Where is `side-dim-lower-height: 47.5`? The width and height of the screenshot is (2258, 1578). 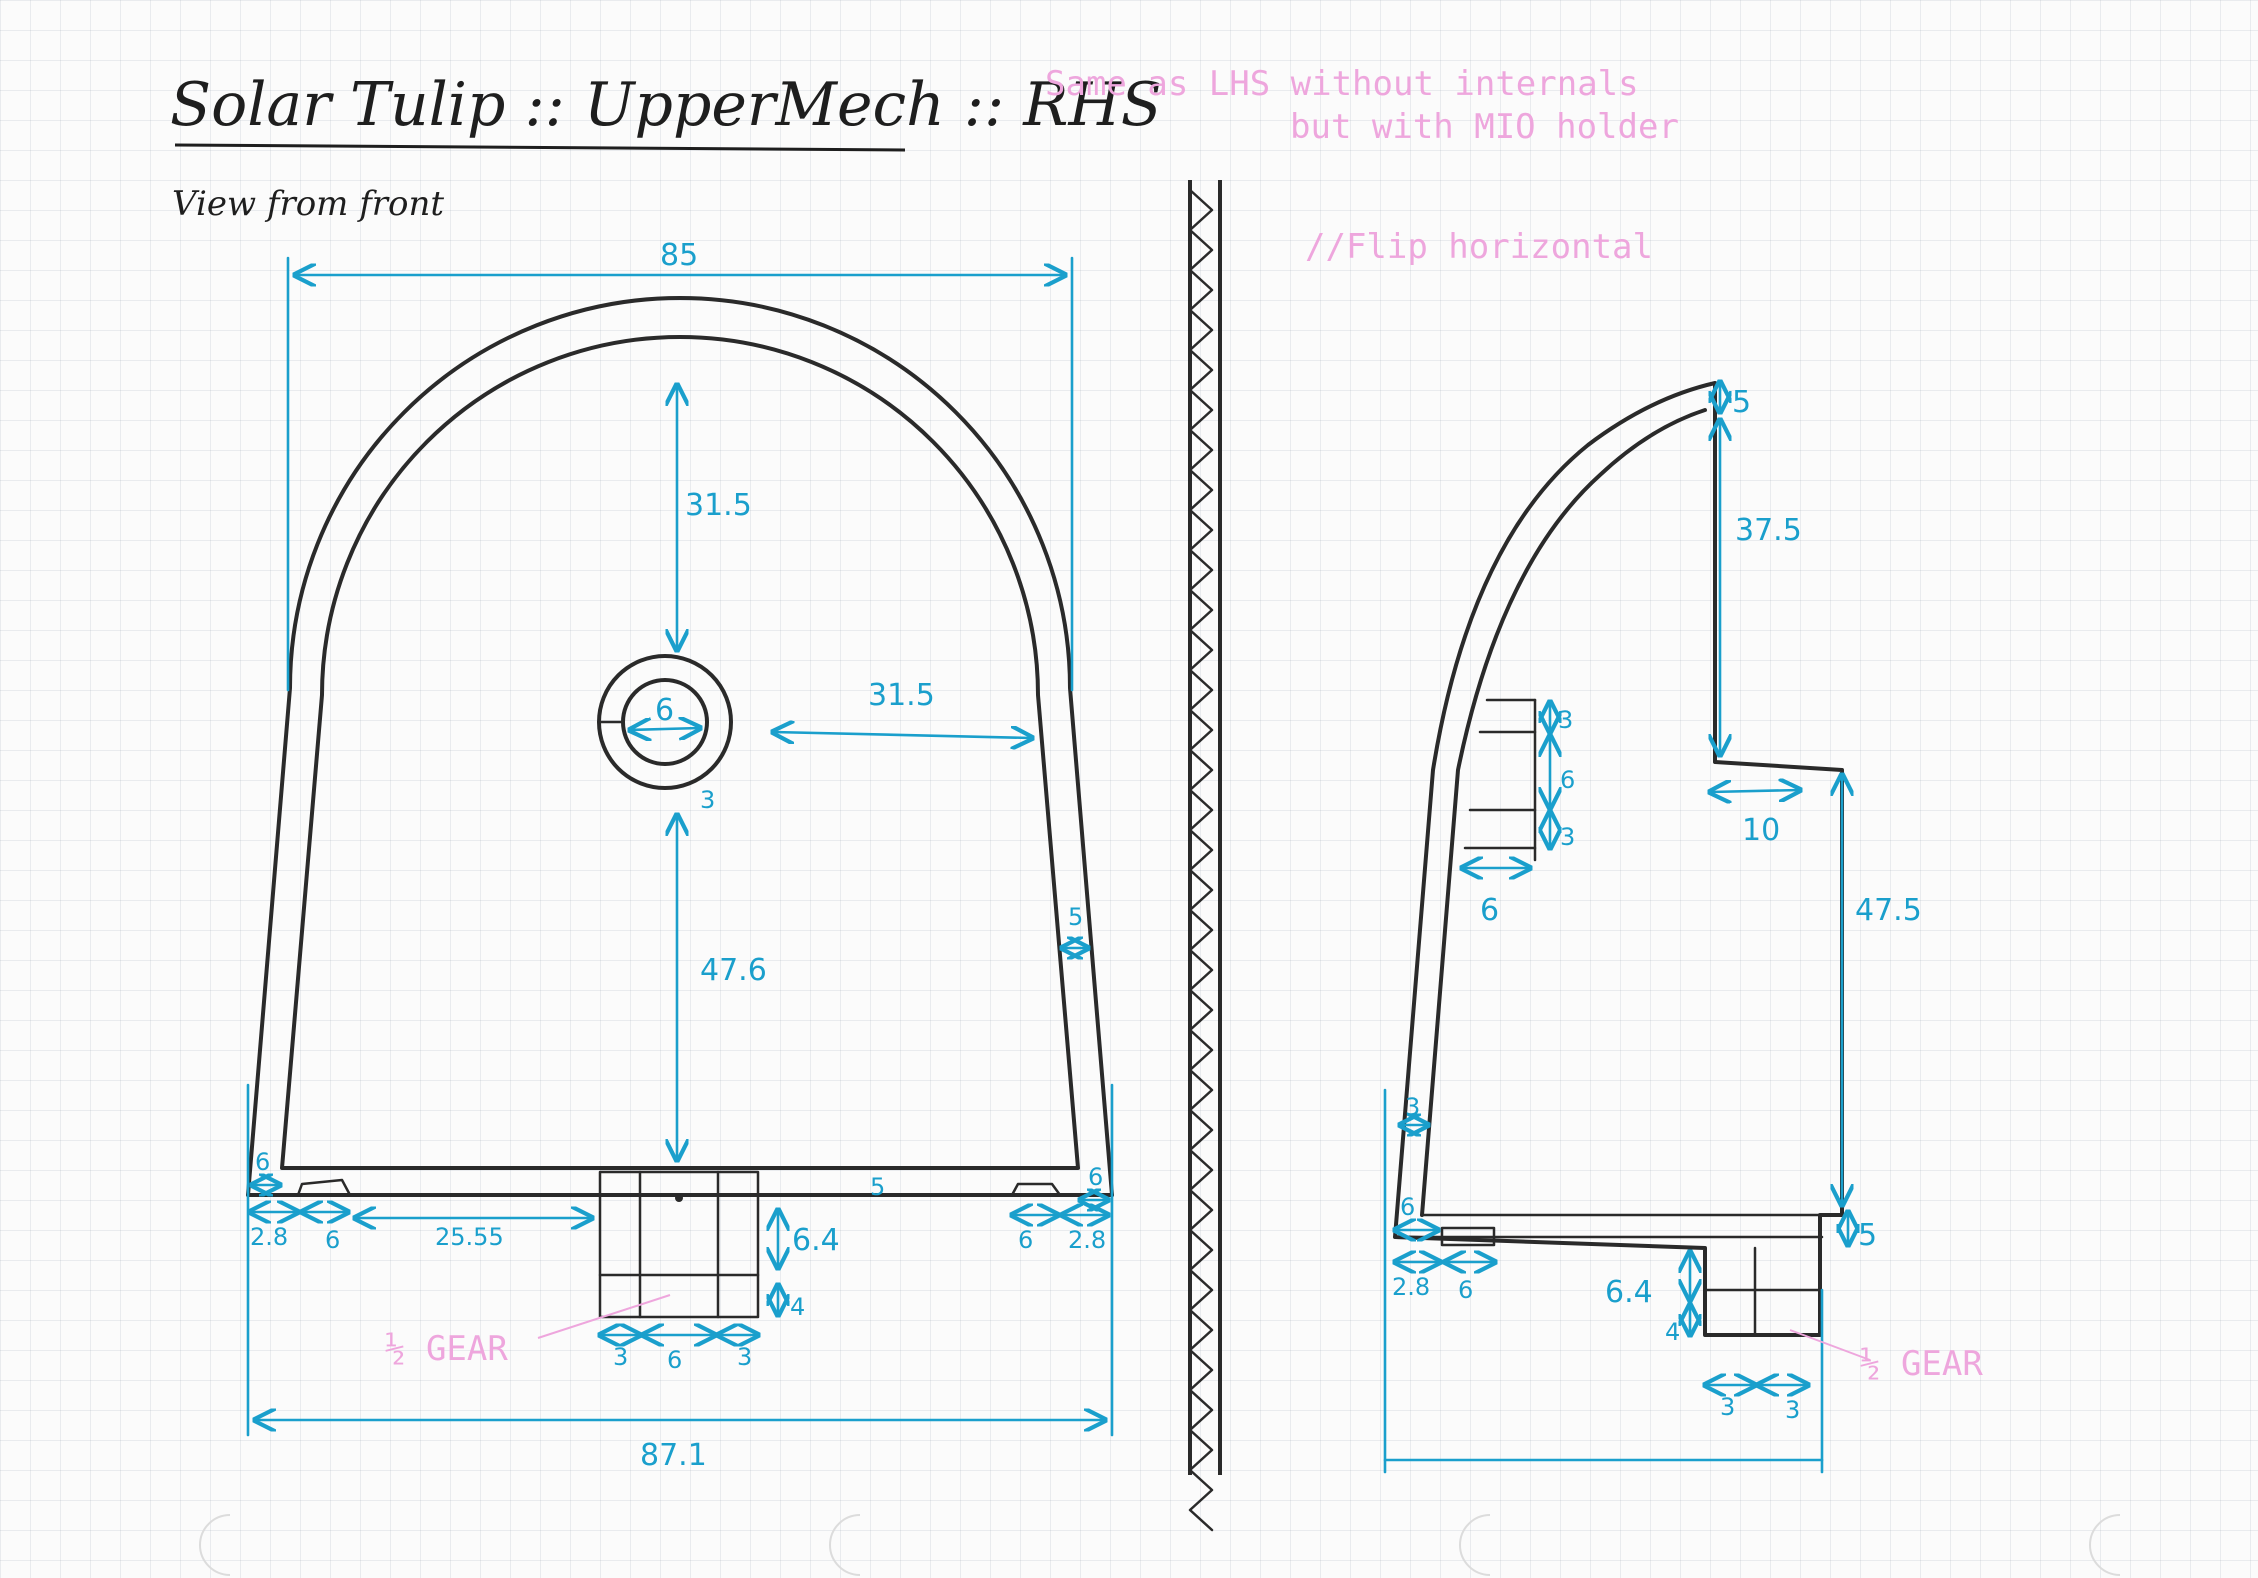
side-dim-lower-height: 47.5 is located at coordinates (1888, 910).